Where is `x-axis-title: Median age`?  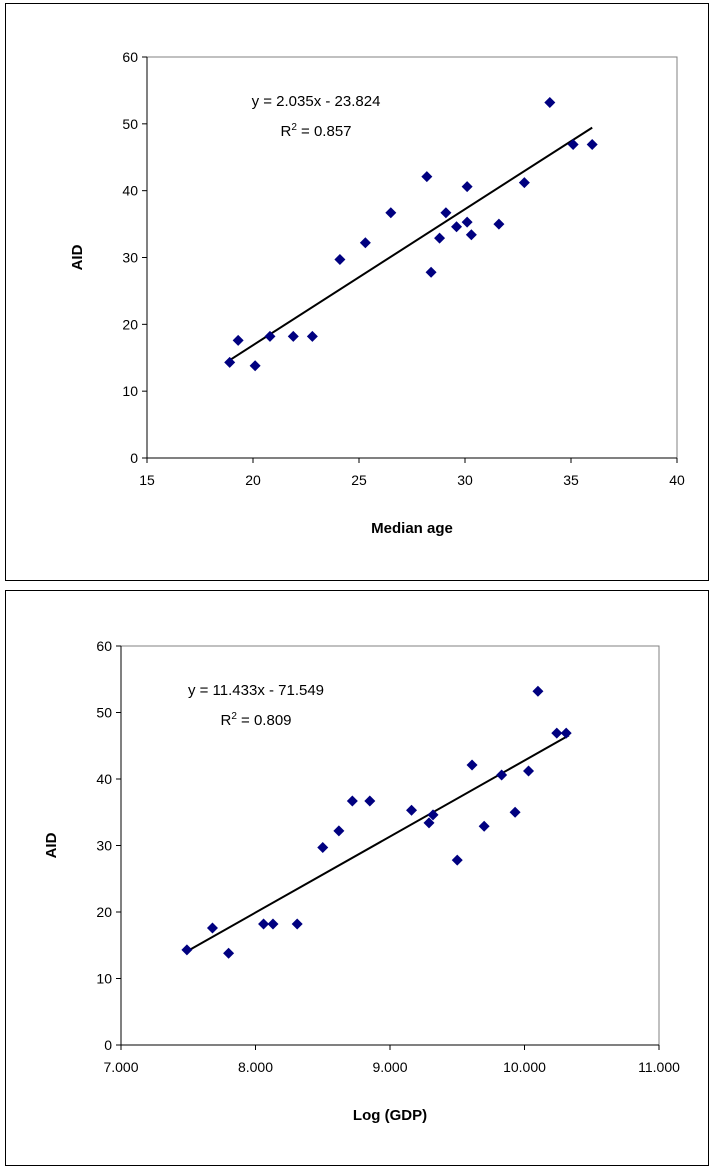
x-axis-title: Median age is located at coordinates (412, 528).